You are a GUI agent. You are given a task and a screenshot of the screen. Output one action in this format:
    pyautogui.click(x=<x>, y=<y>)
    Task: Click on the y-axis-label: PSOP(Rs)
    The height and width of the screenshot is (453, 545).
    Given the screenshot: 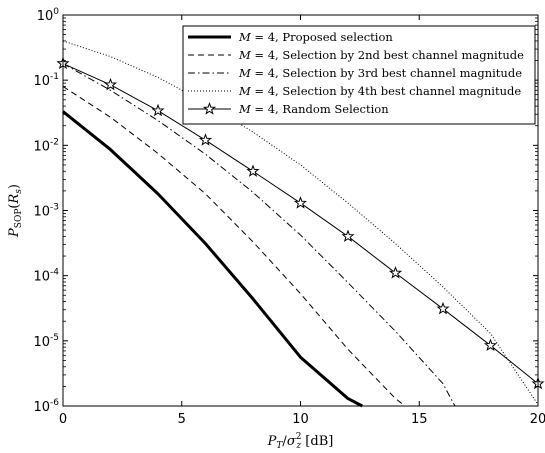 What is the action you would take?
    pyautogui.click(x=15, y=211)
    